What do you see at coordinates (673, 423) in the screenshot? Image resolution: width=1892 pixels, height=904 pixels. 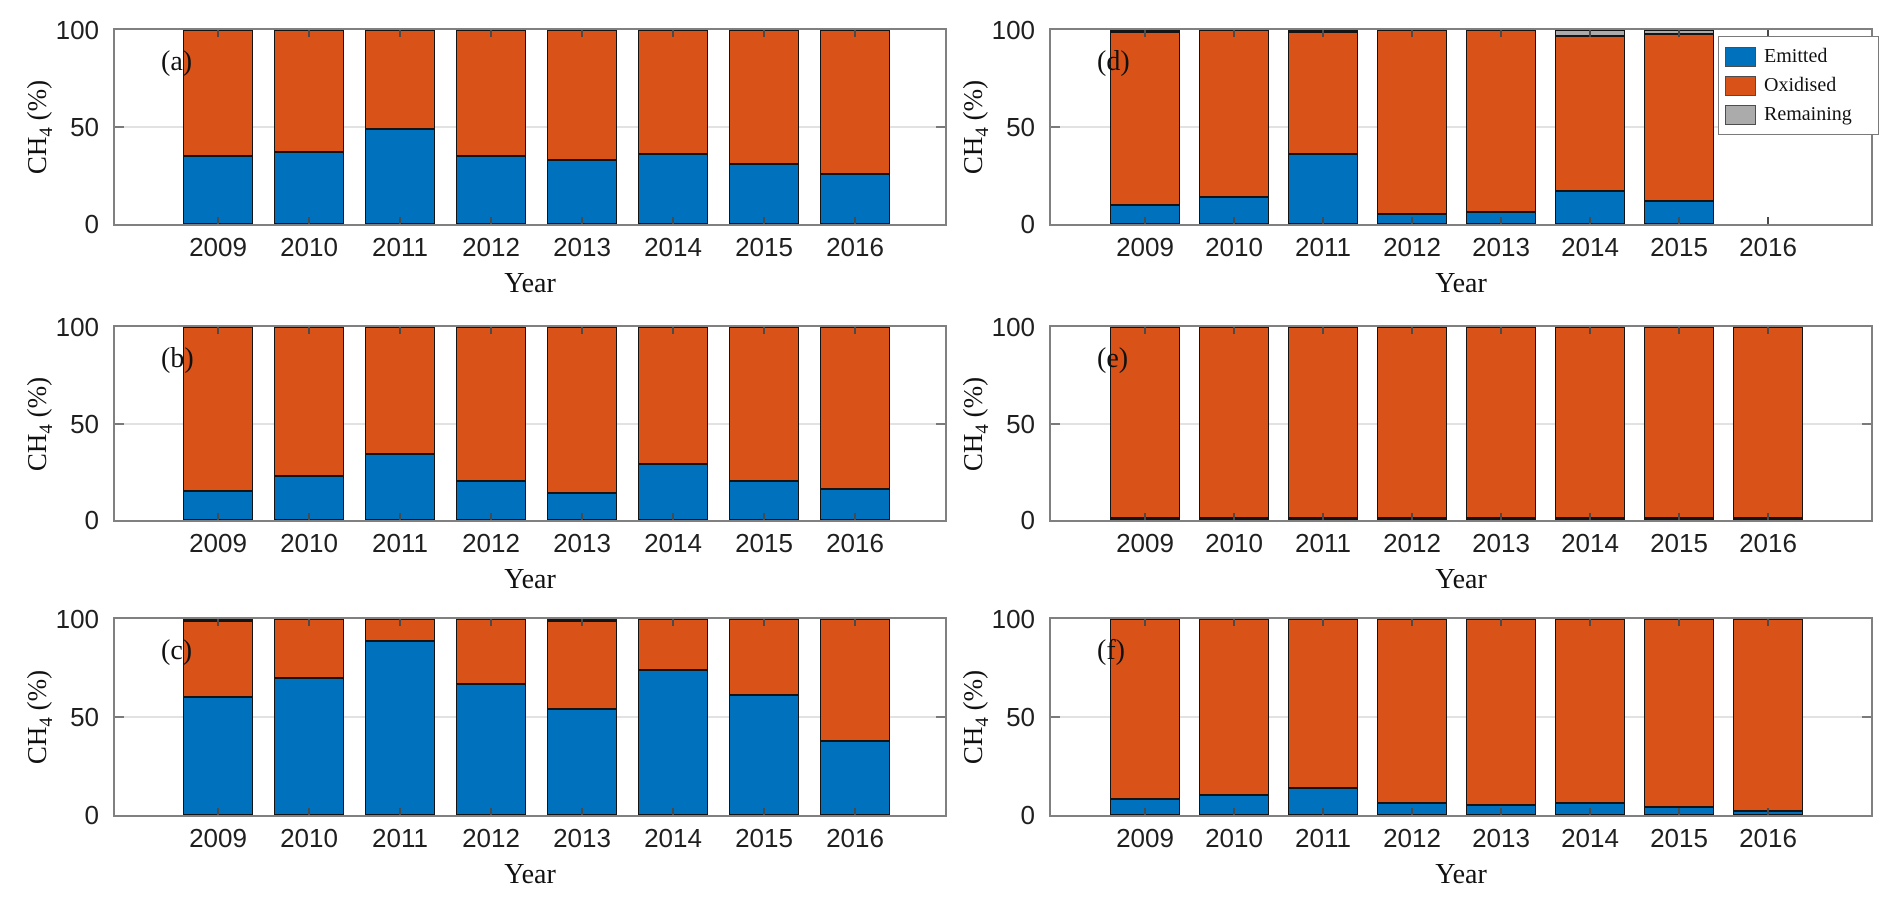 I see `bar-b-2014` at bounding box center [673, 423].